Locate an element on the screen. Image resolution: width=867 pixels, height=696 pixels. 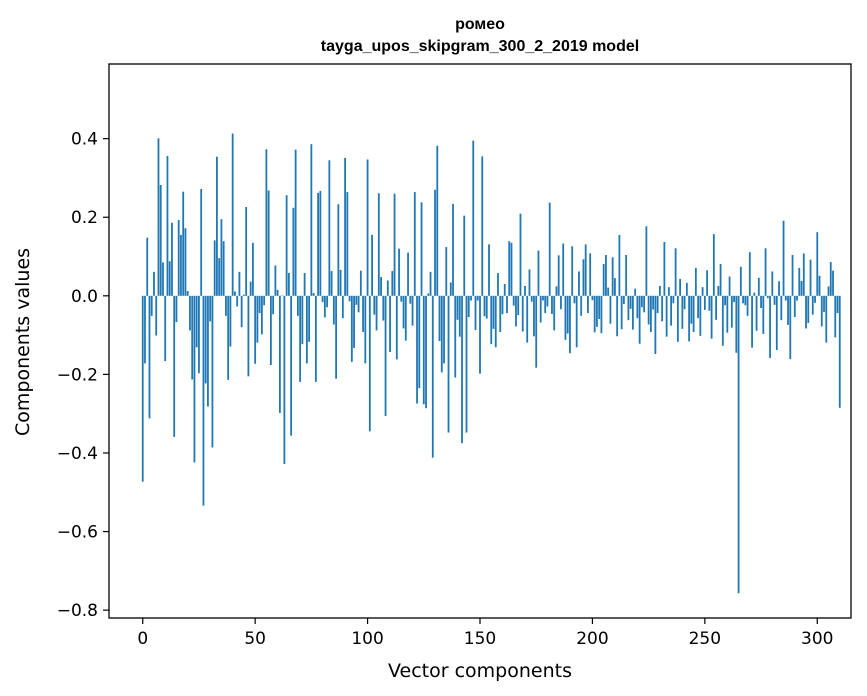
y-axis: −0.8 −0.6 −0.4 −0.2 0.0 0.2 0.4 is located at coordinates (83, 375).